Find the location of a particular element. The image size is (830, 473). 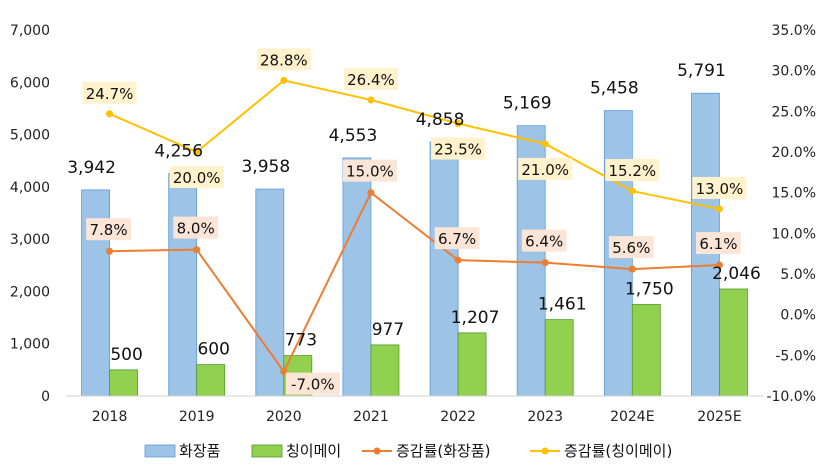

chicmax-growth-label-2018-group: 24.7% is located at coordinates (109, 92).